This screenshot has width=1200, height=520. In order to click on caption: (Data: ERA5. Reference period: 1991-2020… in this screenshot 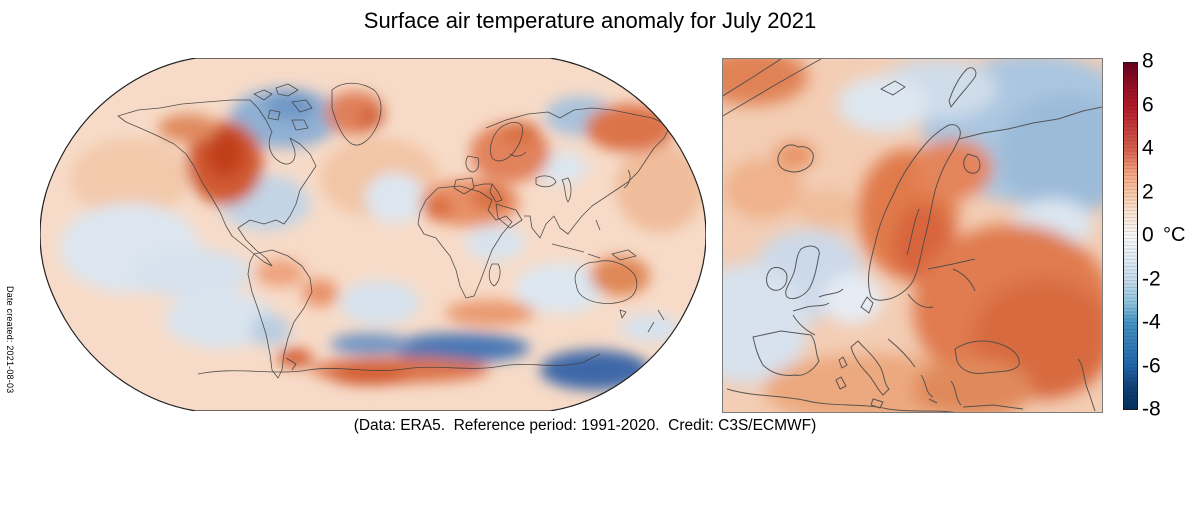, I will do `click(585, 425)`.